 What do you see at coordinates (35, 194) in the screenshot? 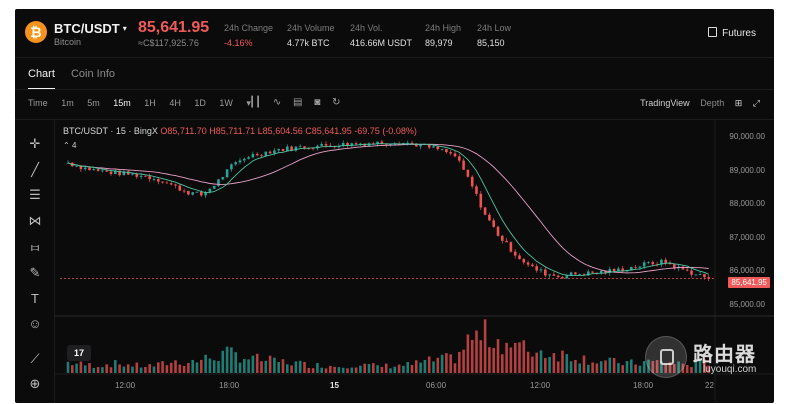
I see `horizontal-lines-icon: ☰` at bounding box center [35, 194].